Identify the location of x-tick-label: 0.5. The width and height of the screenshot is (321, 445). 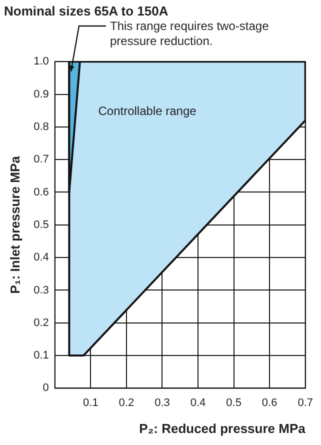
(234, 402).